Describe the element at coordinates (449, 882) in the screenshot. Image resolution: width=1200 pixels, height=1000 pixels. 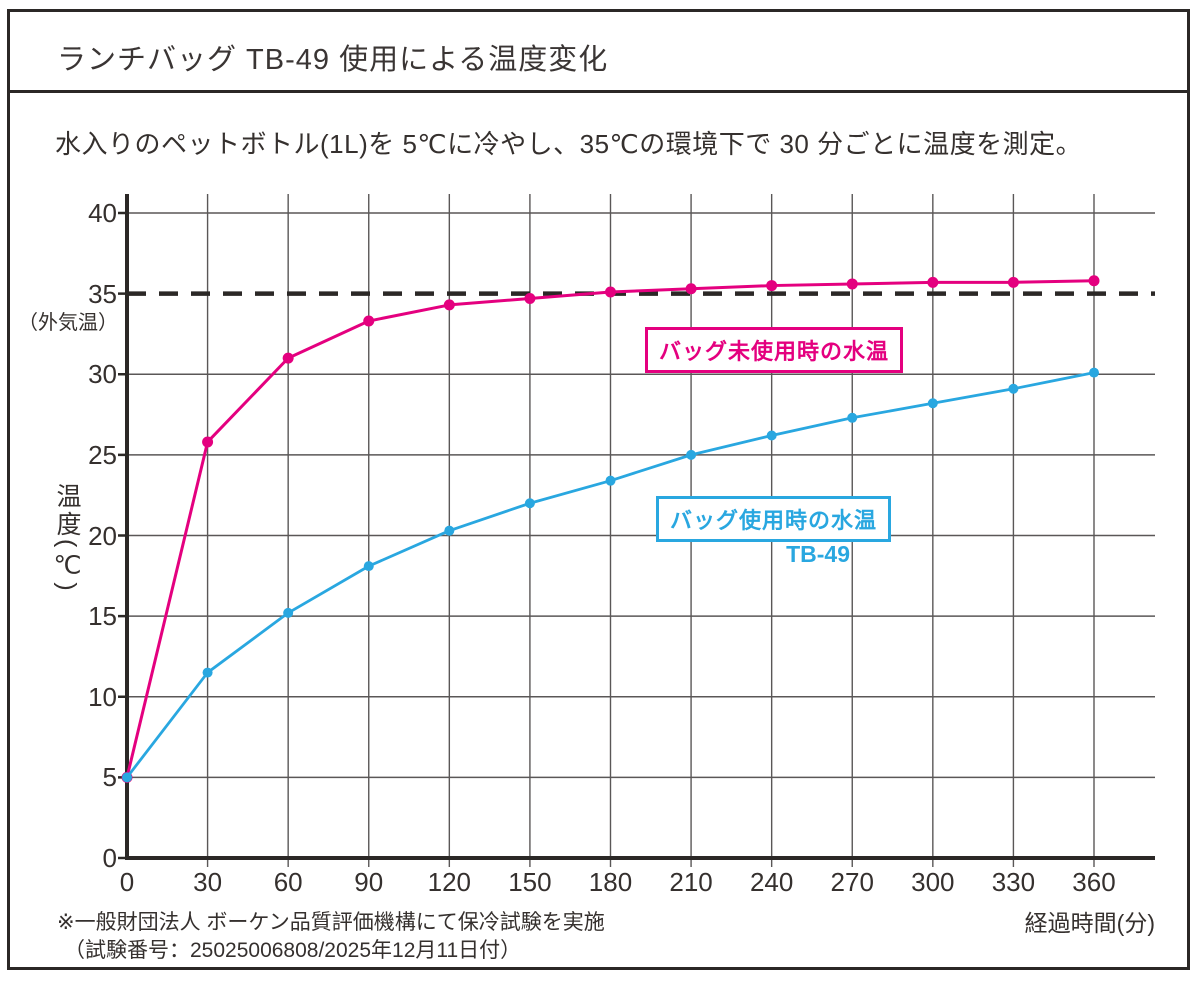
I see `x-tick-label: 120` at that location.